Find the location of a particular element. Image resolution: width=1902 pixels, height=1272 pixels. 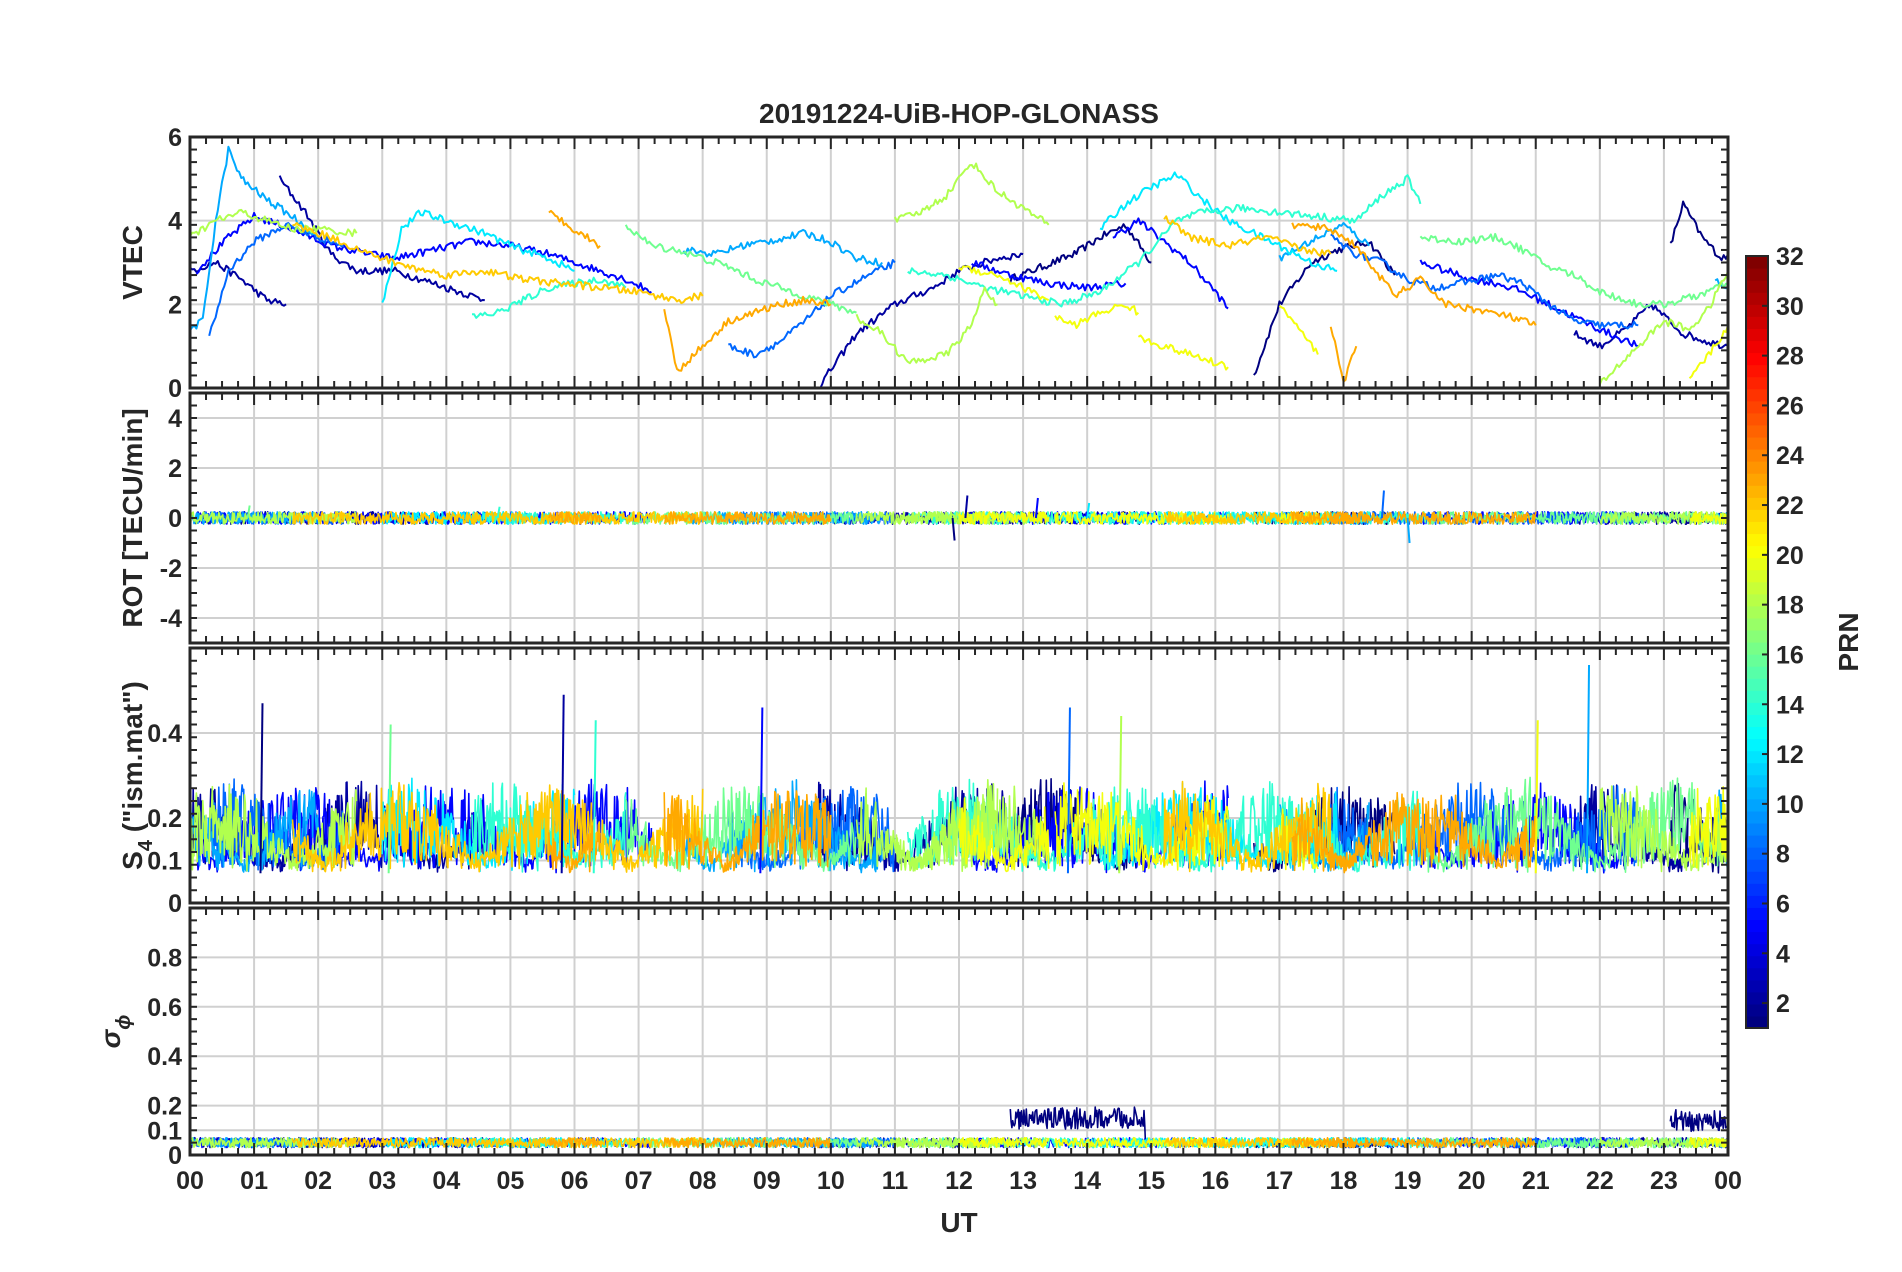

colorbar-tick-label: 10 is located at coordinates (1790, 805).